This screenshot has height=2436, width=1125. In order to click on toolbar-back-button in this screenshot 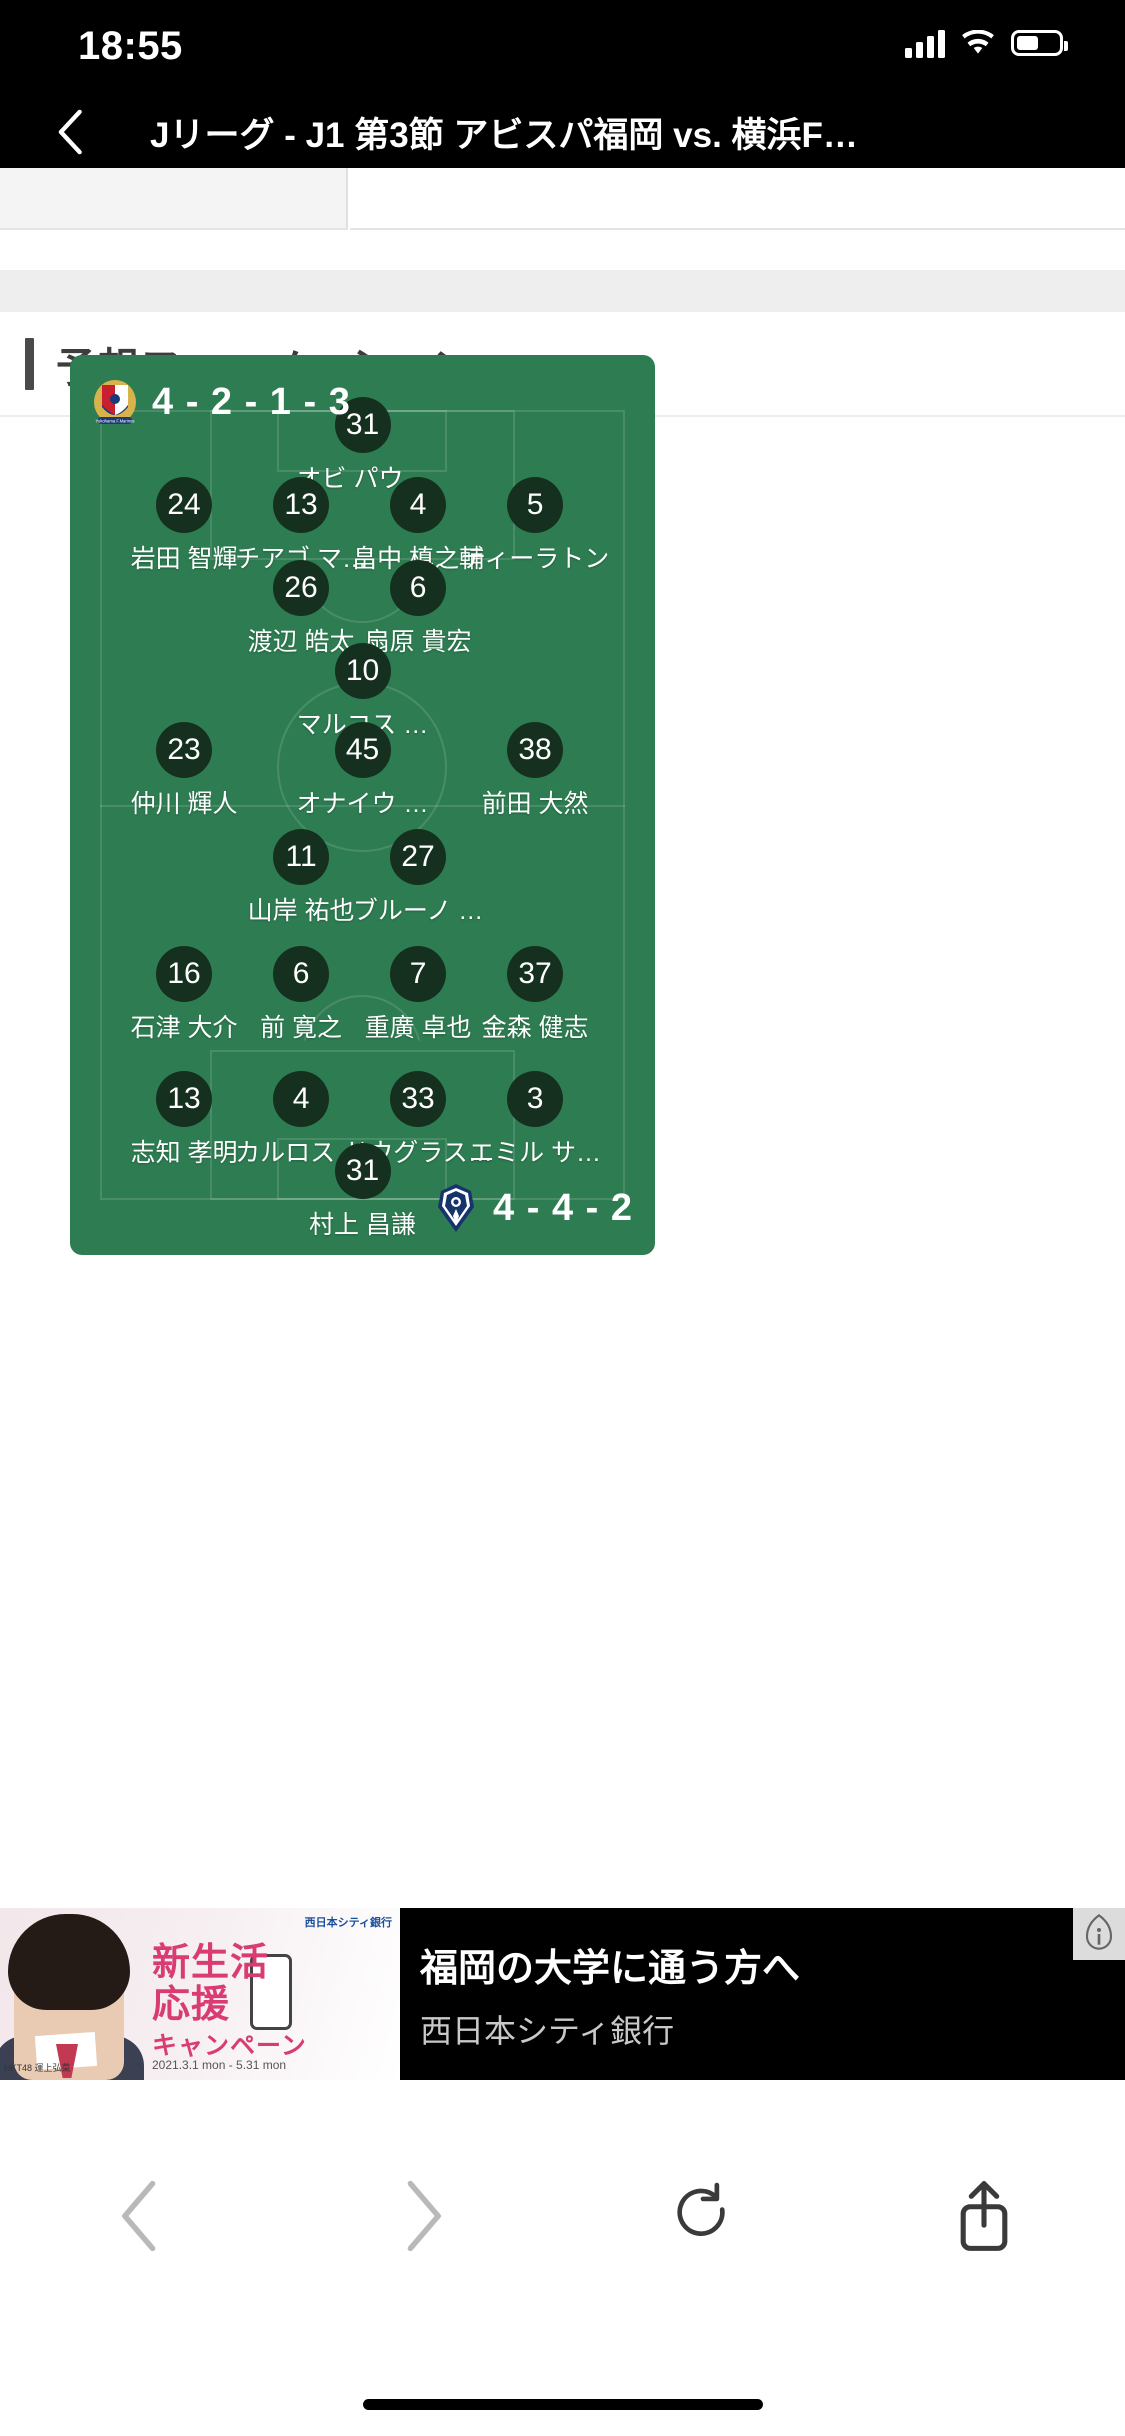, I will do `click(141, 2216)`.